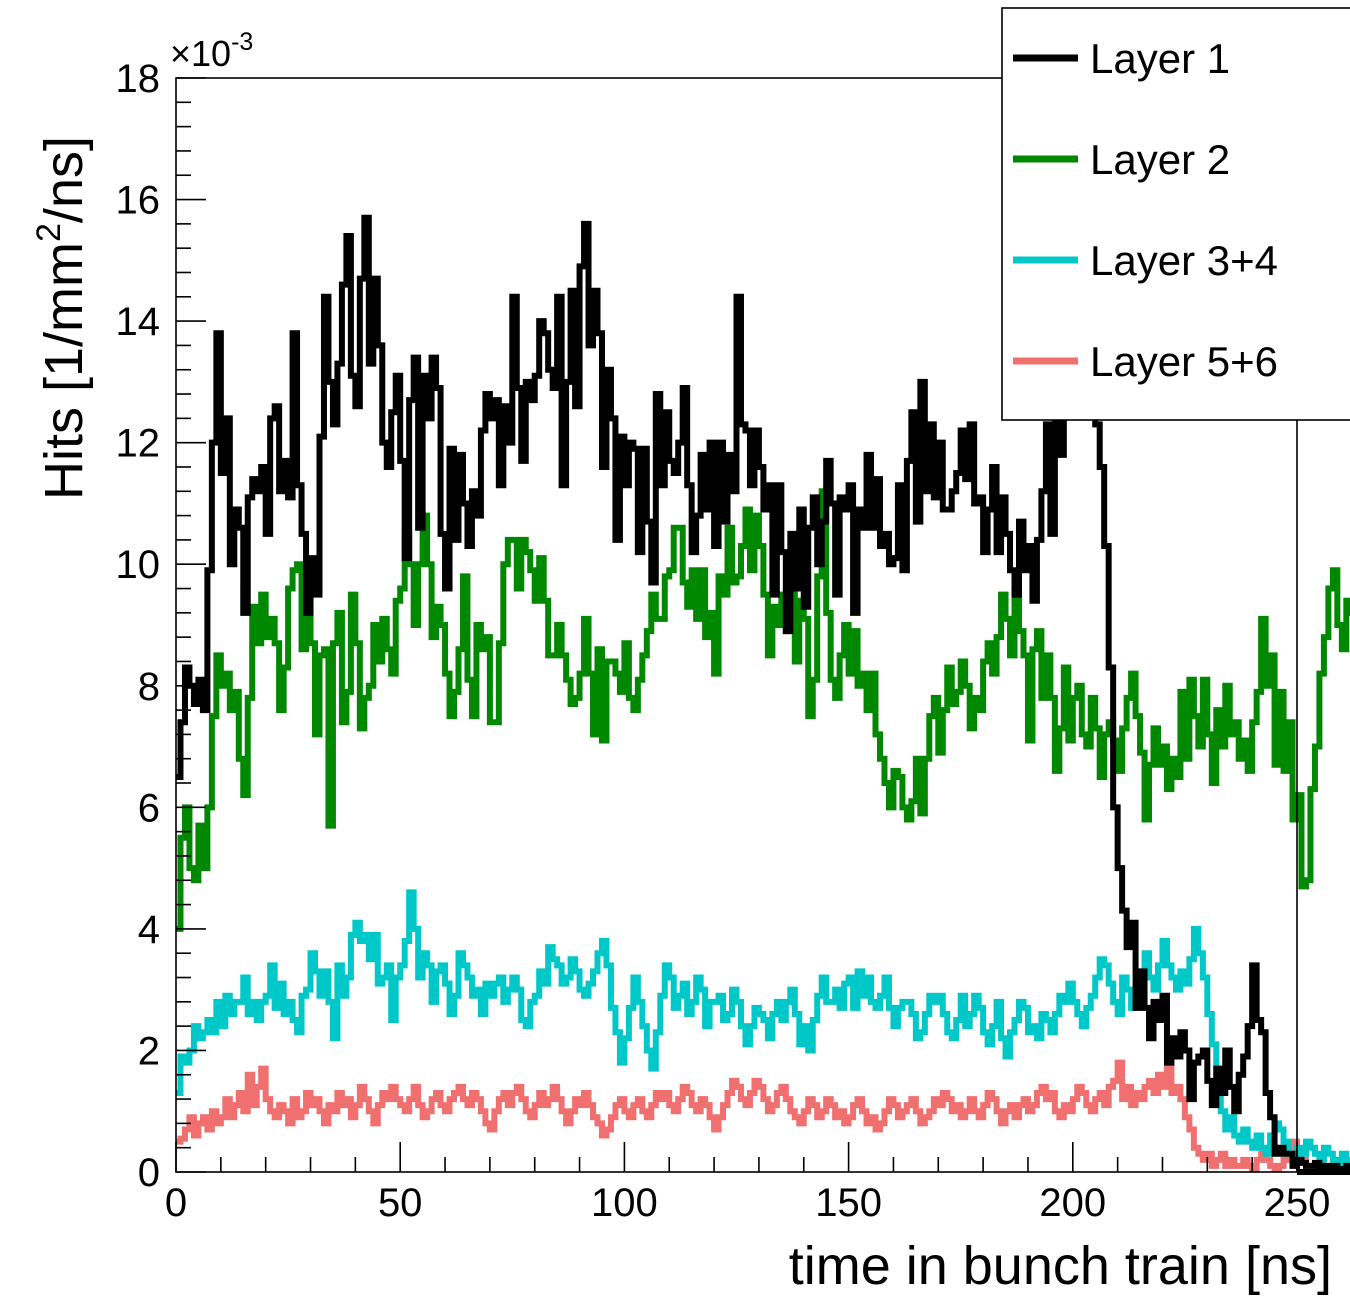 The width and height of the screenshot is (1350, 1306). I want to click on legend-label-2: Layer 2, so click(1160, 159).